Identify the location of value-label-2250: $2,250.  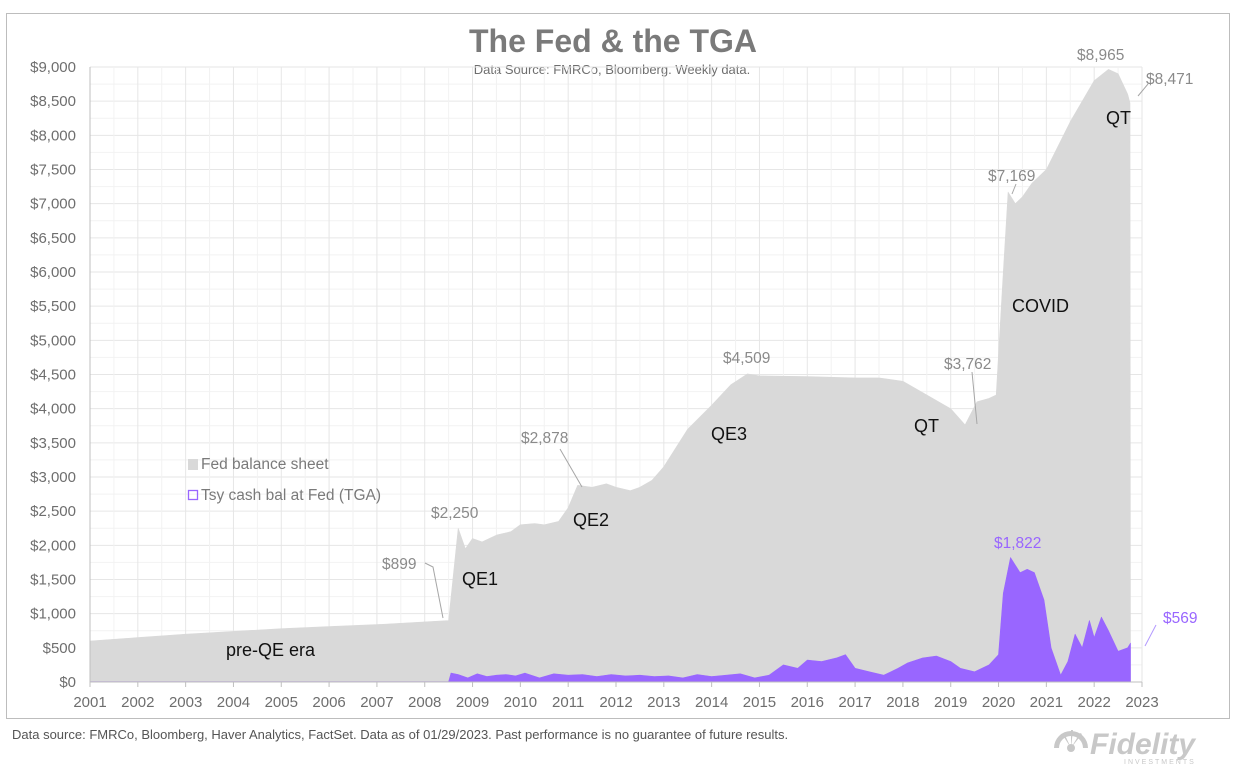
(455, 513).